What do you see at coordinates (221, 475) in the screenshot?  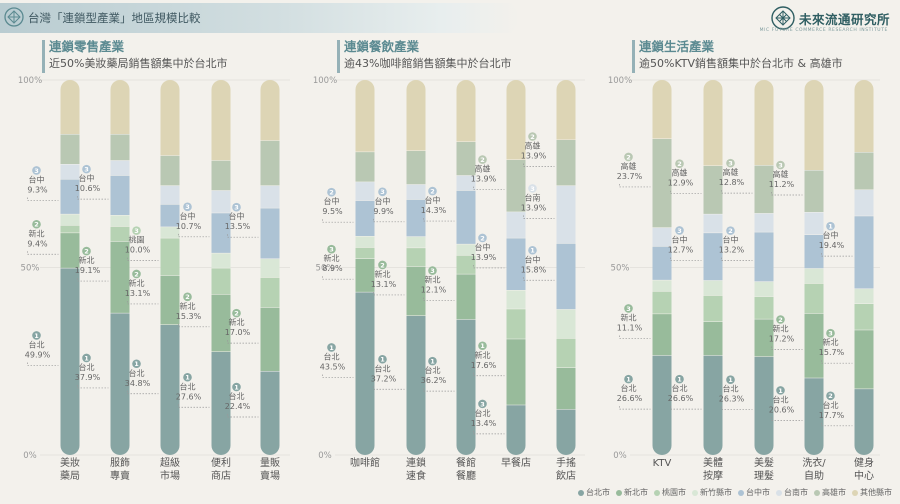 I see `category-label: 商店` at bounding box center [221, 475].